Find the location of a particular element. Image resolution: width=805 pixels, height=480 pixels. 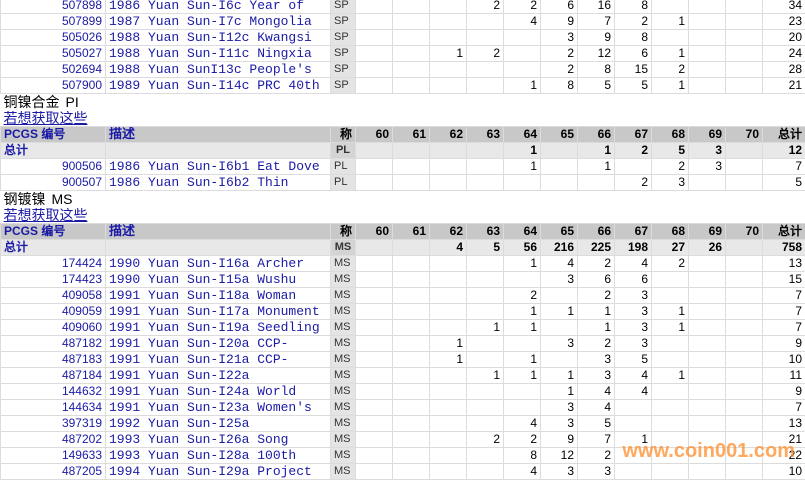

column-header: 64 is located at coordinates (522, 134).